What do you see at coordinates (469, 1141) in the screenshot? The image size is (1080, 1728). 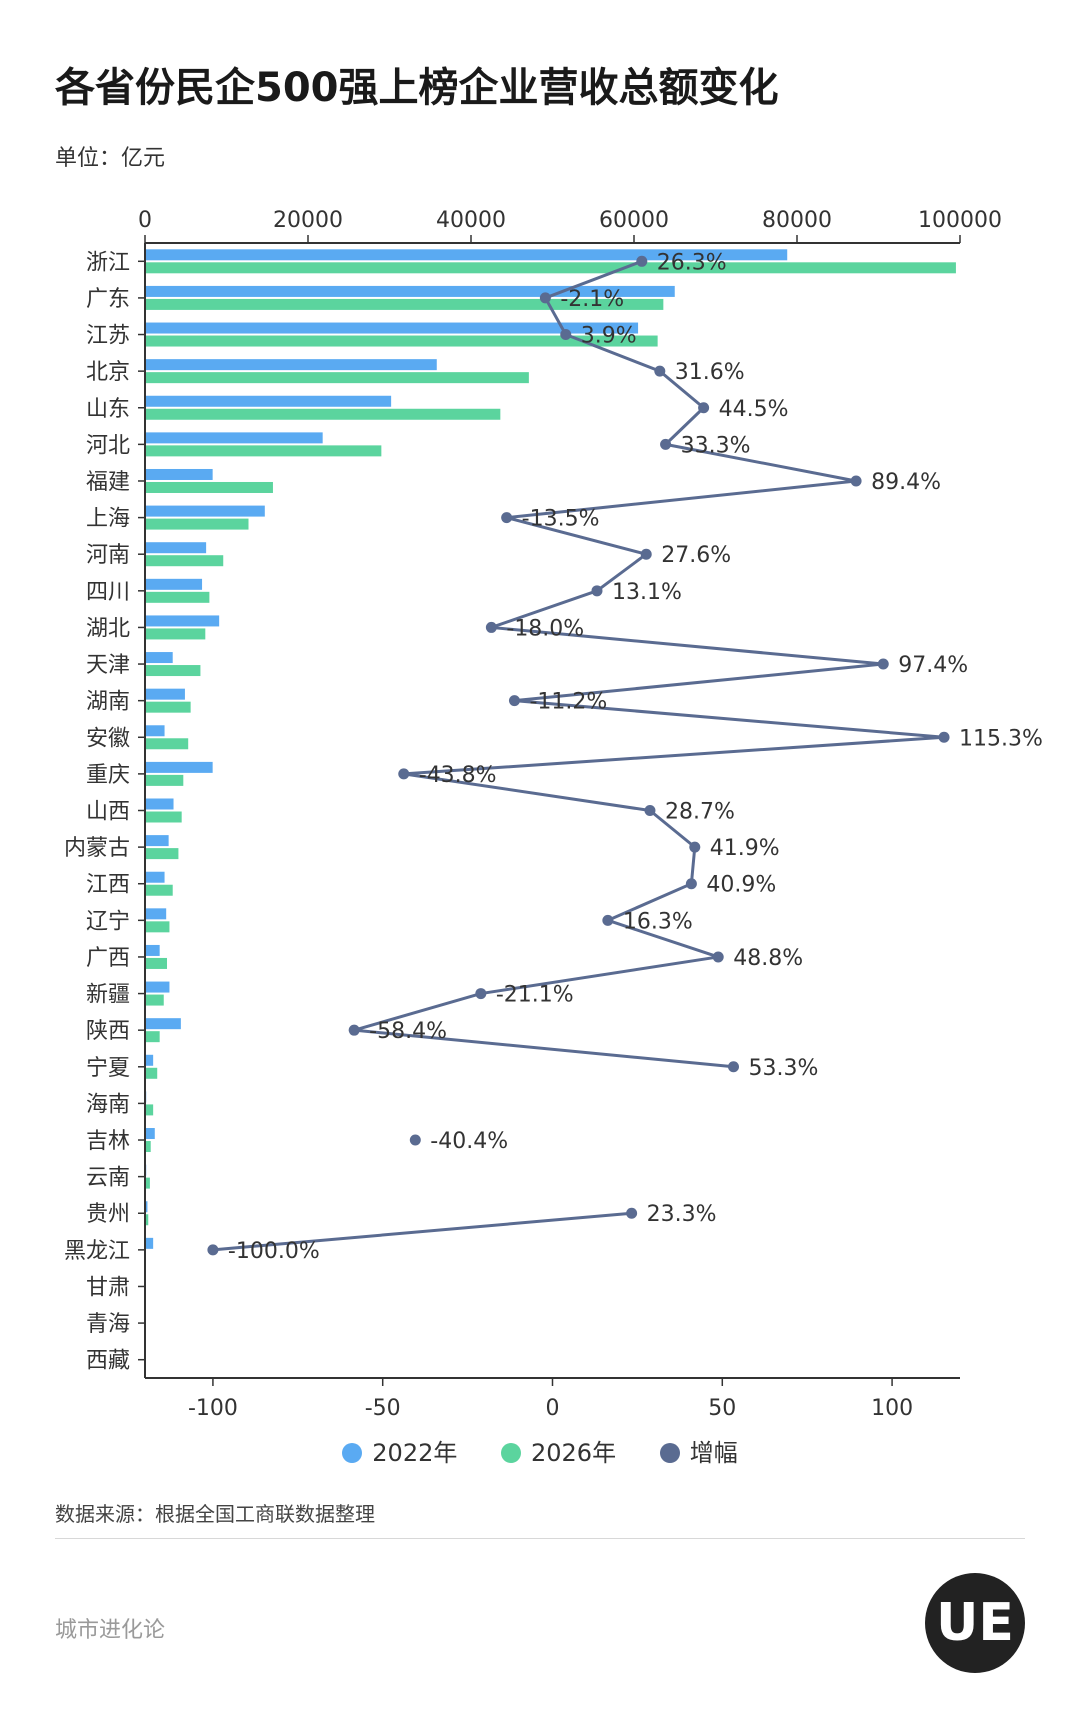 I see `growth-label-吉林: -40.4%` at bounding box center [469, 1141].